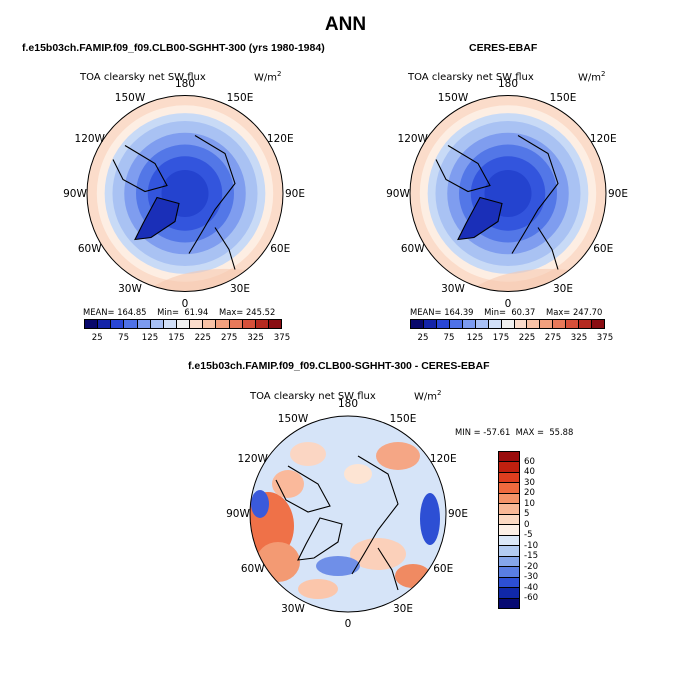  Describe the element at coordinates (471, 77) in the screenshot. I see `panel2-variable: TOA clearsky net SW flux` at that location.